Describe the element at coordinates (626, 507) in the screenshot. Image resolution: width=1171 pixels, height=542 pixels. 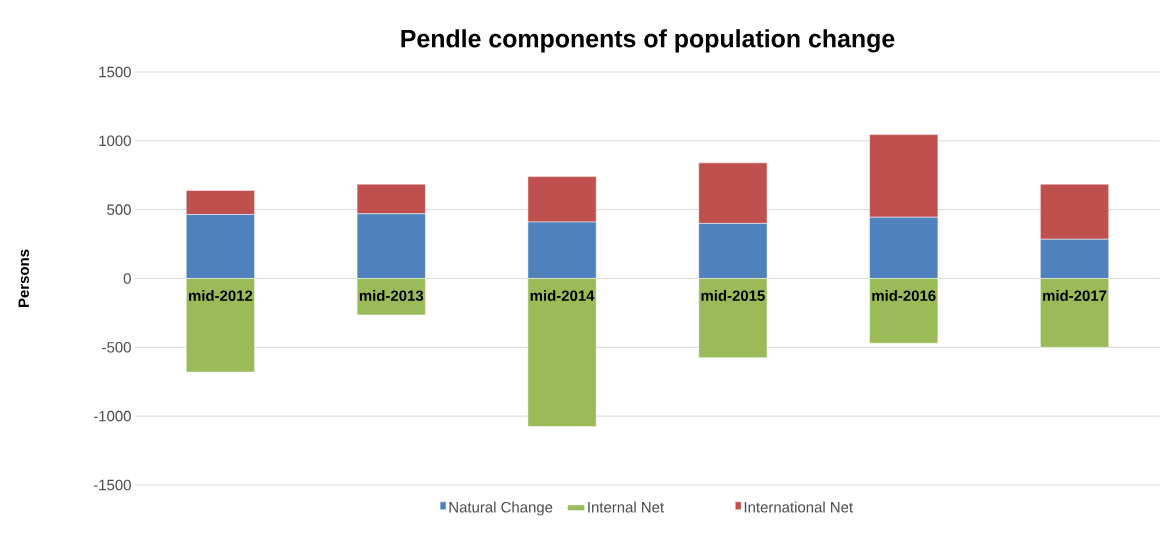
I see `legend-label: Internal Net` at that location.